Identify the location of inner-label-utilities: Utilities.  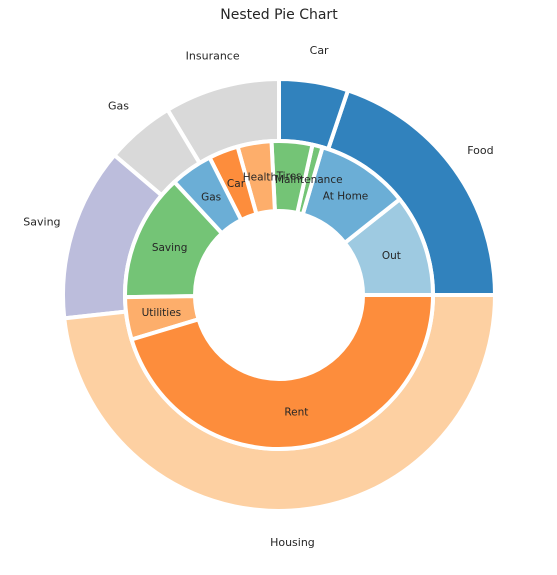
(162, 313).